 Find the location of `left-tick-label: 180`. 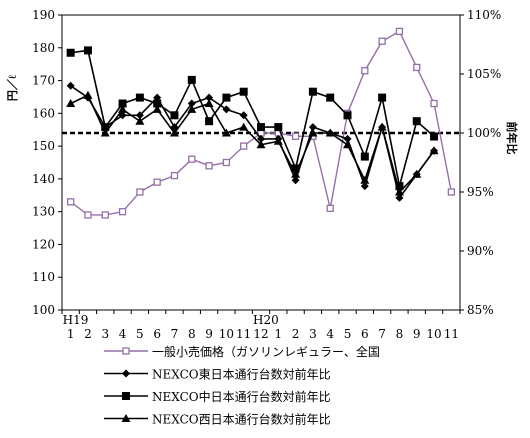

left-tick-label: 180 is located at coordinates (43, 48).